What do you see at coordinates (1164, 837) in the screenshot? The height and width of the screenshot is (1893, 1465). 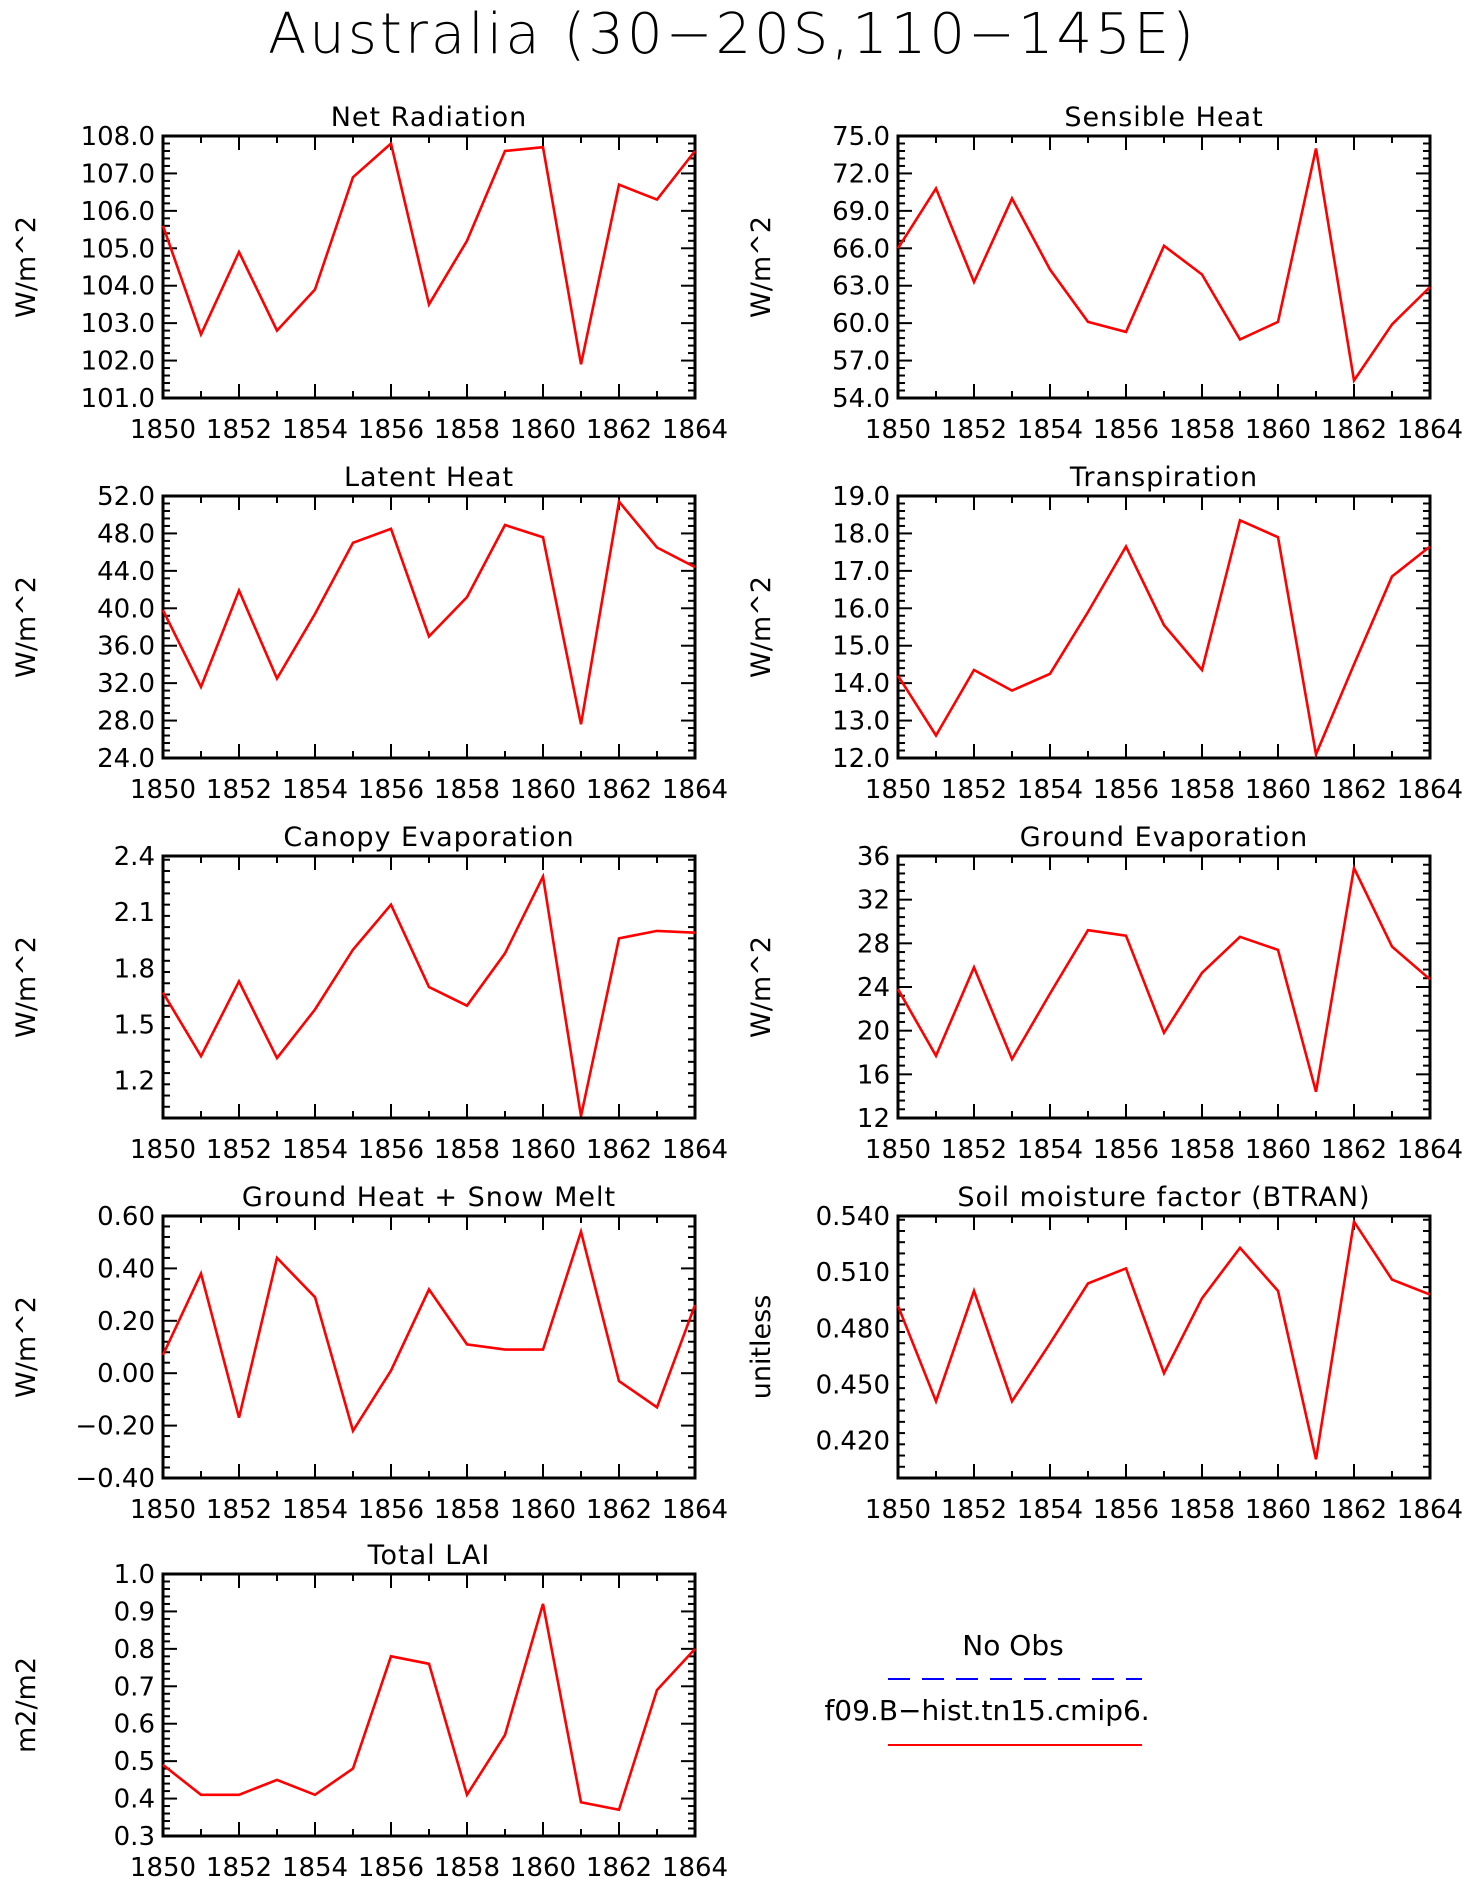 I see `panel-title: Ground Evaporation` at bounding box center [1164, 837].